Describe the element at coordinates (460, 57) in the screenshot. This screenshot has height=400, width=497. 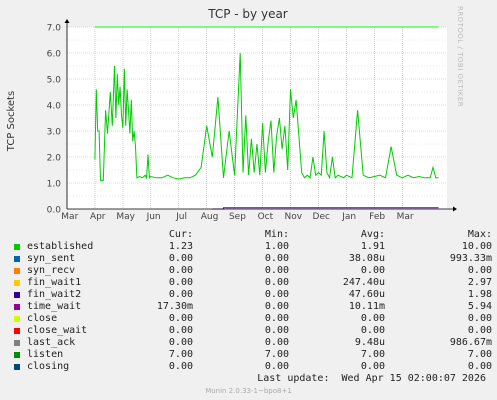
I see `rrdtool-credit: RRDTOOL / TOBI OETIKER` at that location.